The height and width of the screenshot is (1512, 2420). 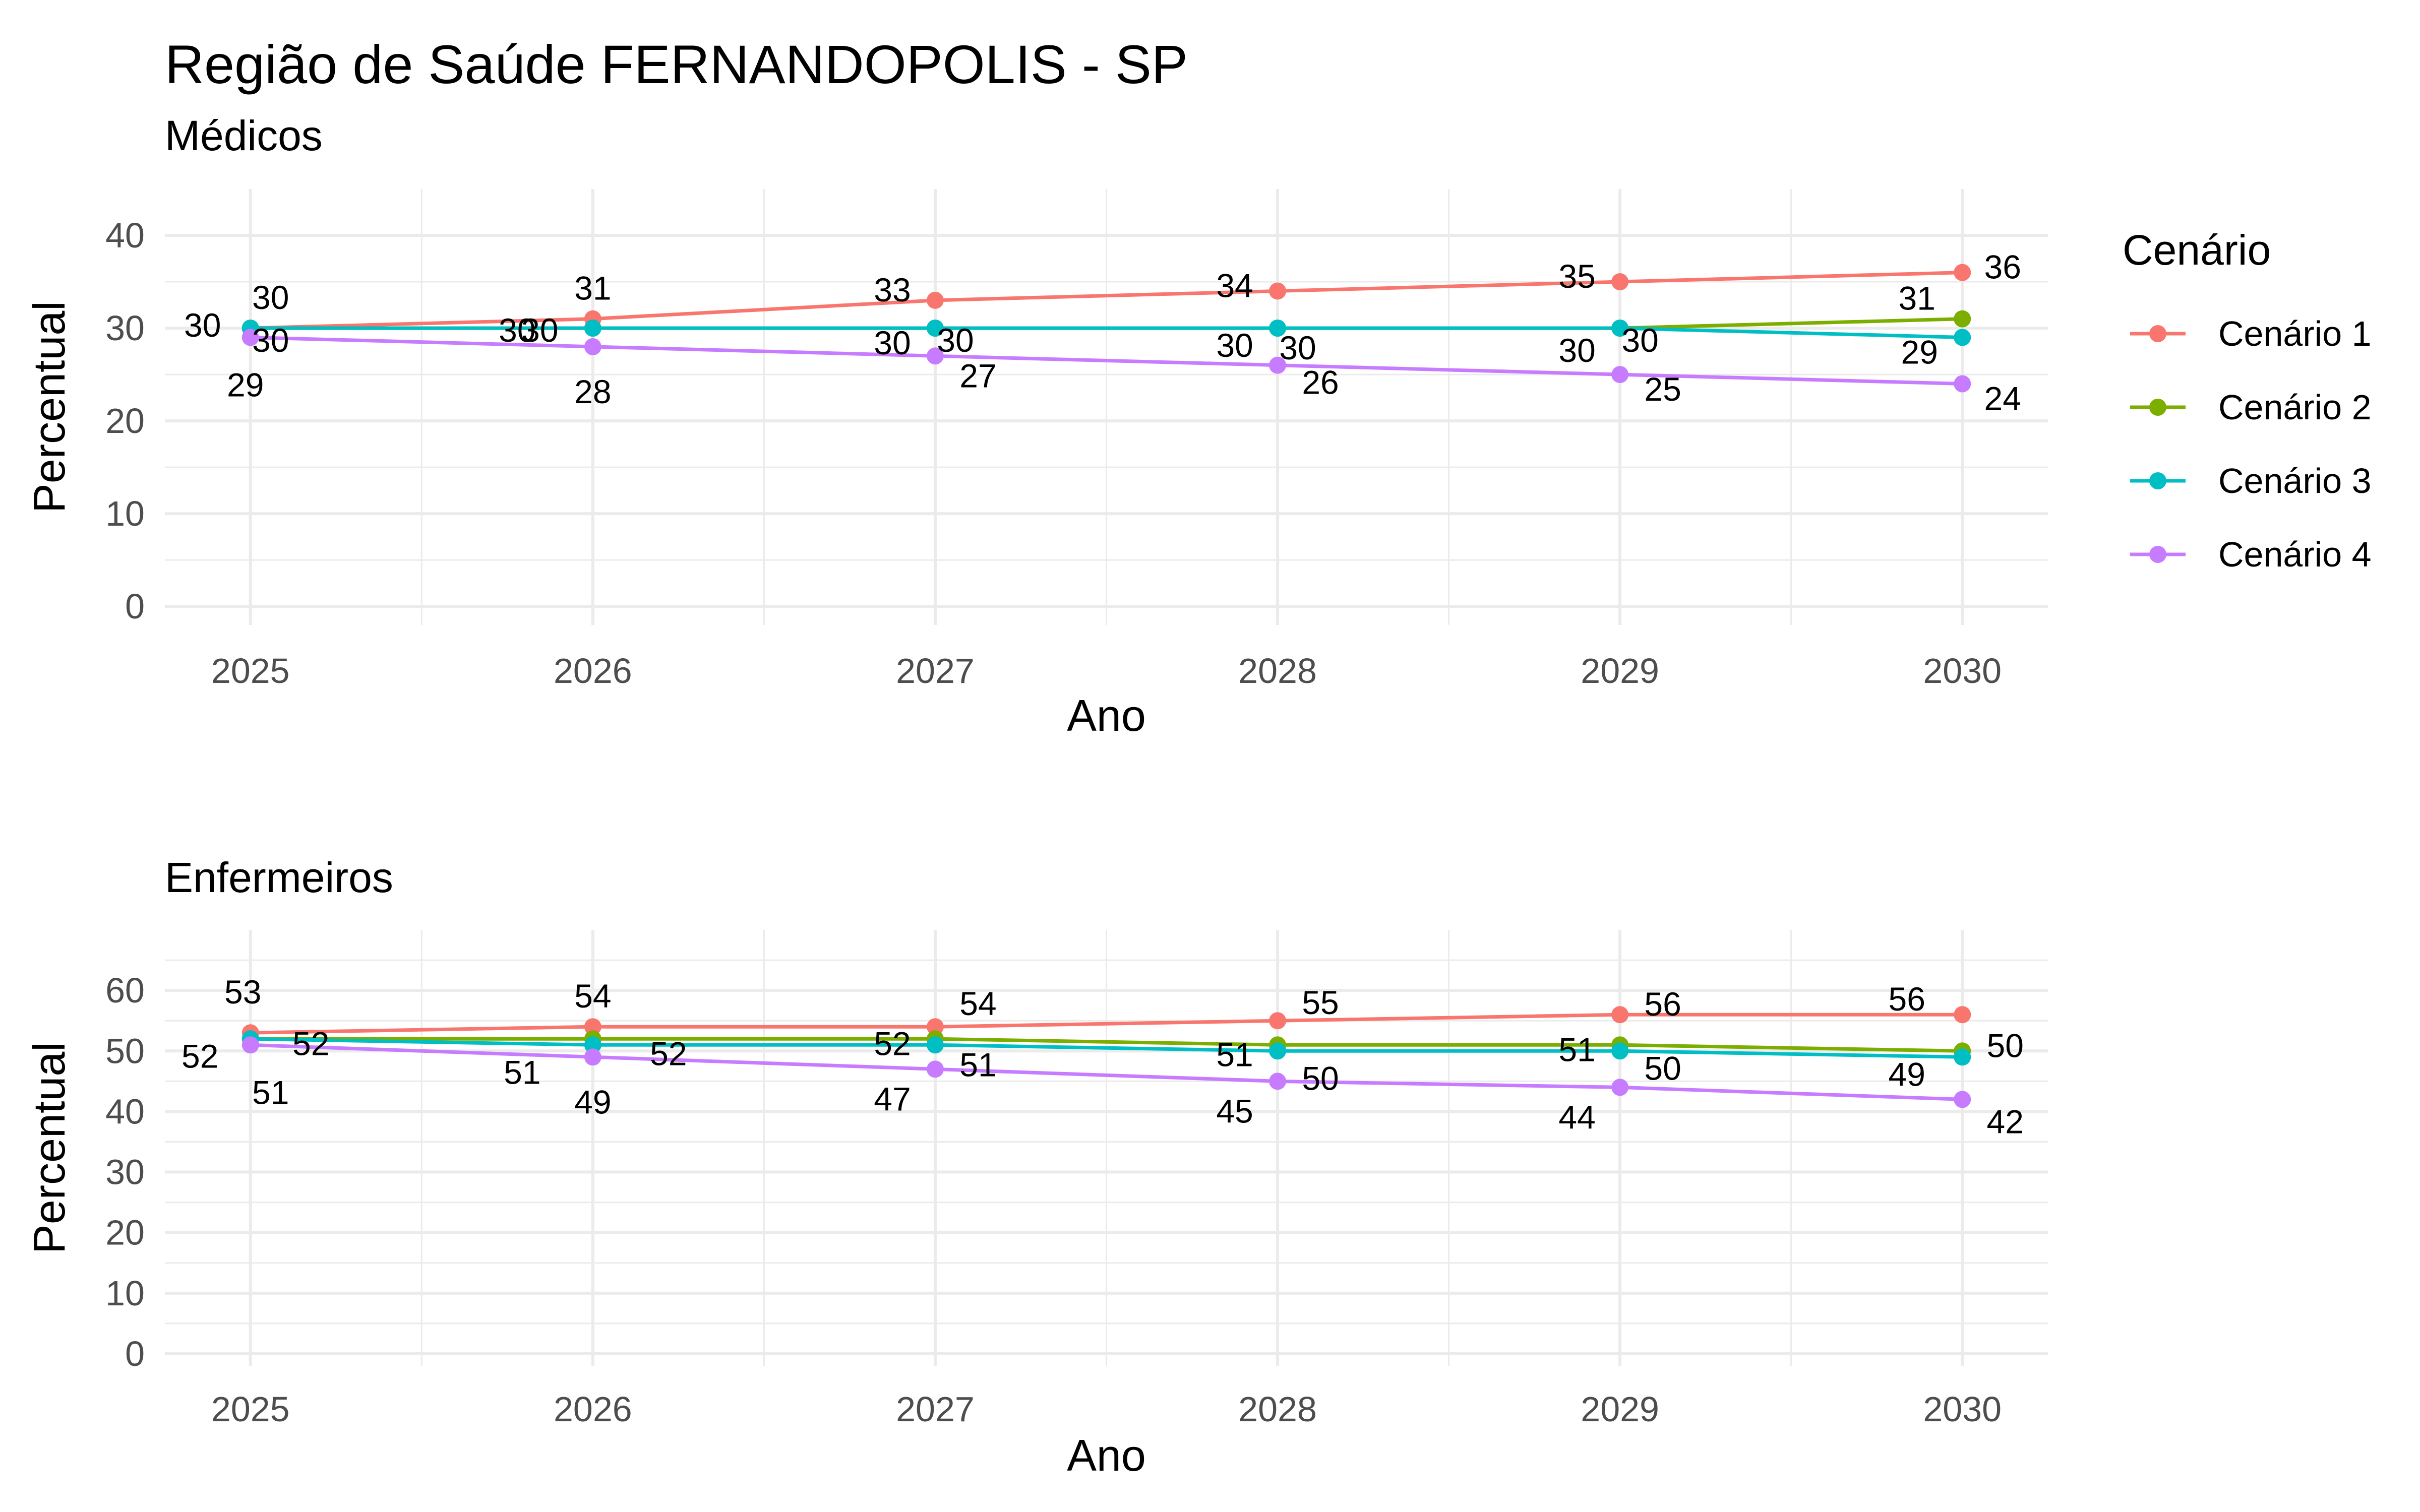 What do you see at coordinates (1320, 1002) in the screenshot?
I see `data-label: 55` at bounding box center [1320, 1002].